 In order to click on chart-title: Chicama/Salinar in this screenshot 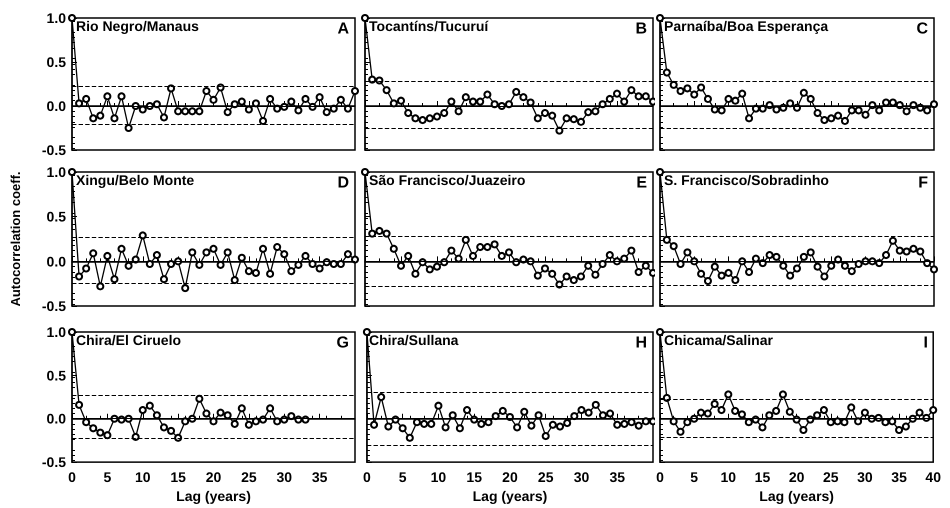, I will do `click(719, 340)`.